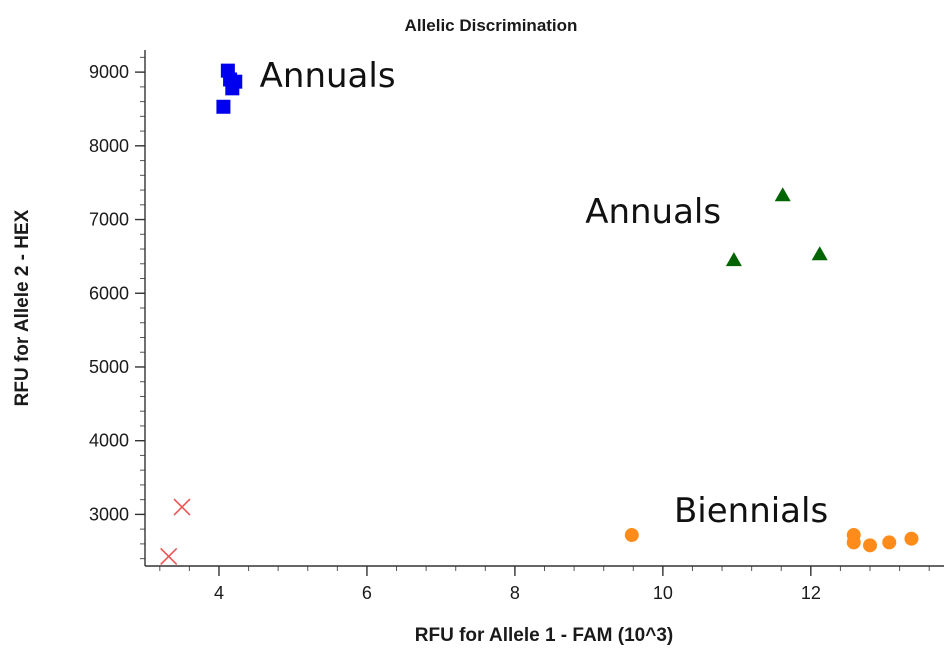 Image resolution: width=944 pixels, height=650 pixels. Describe the element at coordinates (811, 593) in the screenshot. I see `x-tick-label: 12` at that location.